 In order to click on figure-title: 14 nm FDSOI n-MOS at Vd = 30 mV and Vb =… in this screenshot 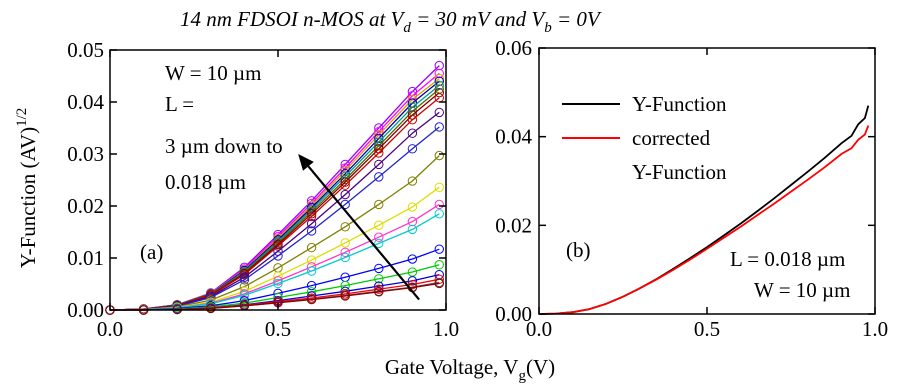, I will do `click(391, 21)`.